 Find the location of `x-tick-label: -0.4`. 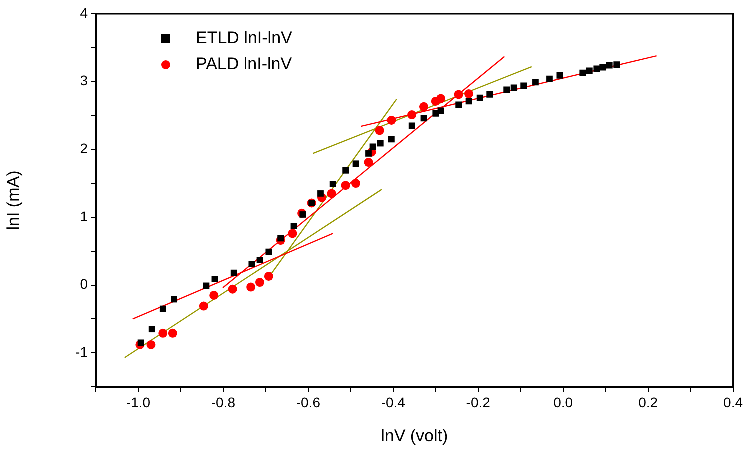

x-tick-label: -0.4 is located at coordinates (393, 402).